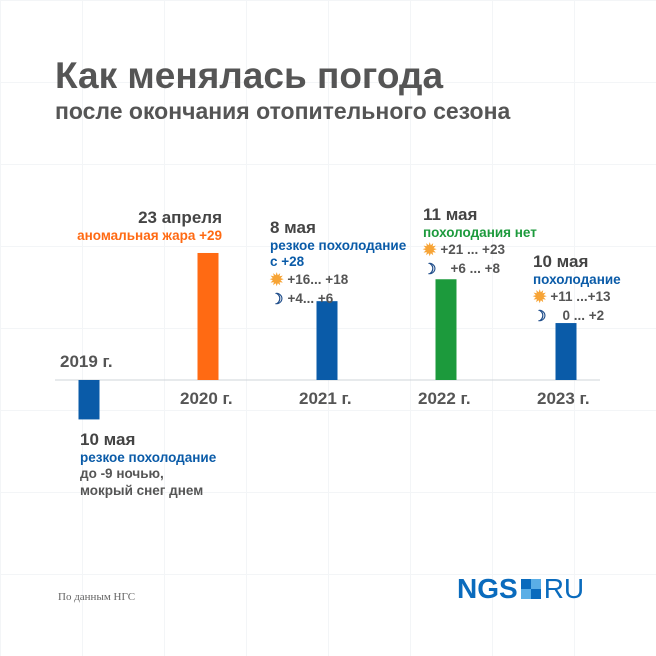 The image size is (656, 656). Describe the element at coordinates (283, 111) in the screenshot. I see `subtitle: после окончания отопительного сезона` at that location.